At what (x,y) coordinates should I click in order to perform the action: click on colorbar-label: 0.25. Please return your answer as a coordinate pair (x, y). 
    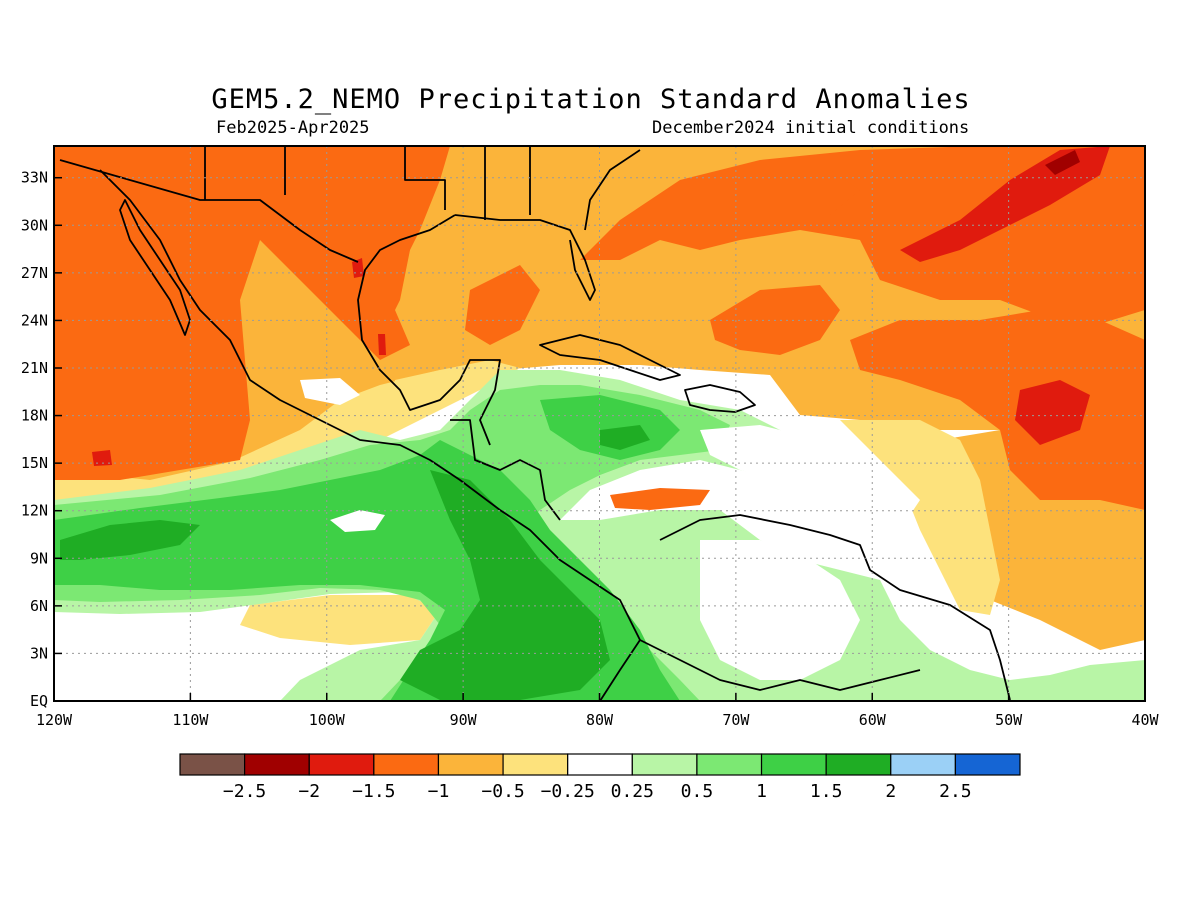
    Looking at the image, I should click on (632, 791).